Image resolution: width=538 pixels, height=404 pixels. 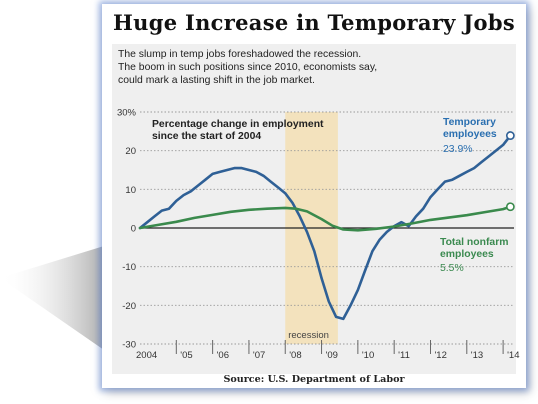 I want to click on x-tick-label: '12, so click(x=440, y=355).